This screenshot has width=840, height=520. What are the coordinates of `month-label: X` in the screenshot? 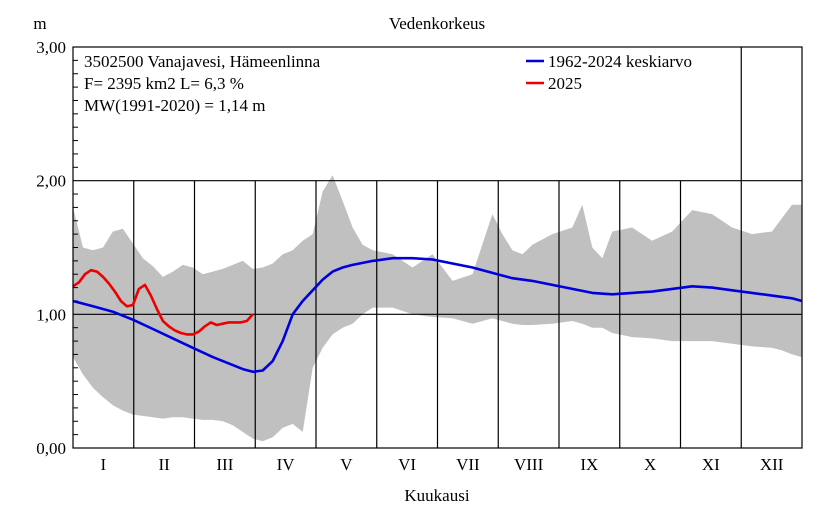 It's located at (650, 464).